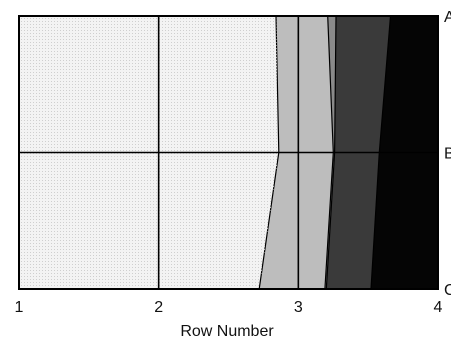 This screenshot has height=349, width=451. What do you see at coordinates (19, 307) in the screenshot?
I see `x-tick-label: 1` at bounding box center [19, 307].